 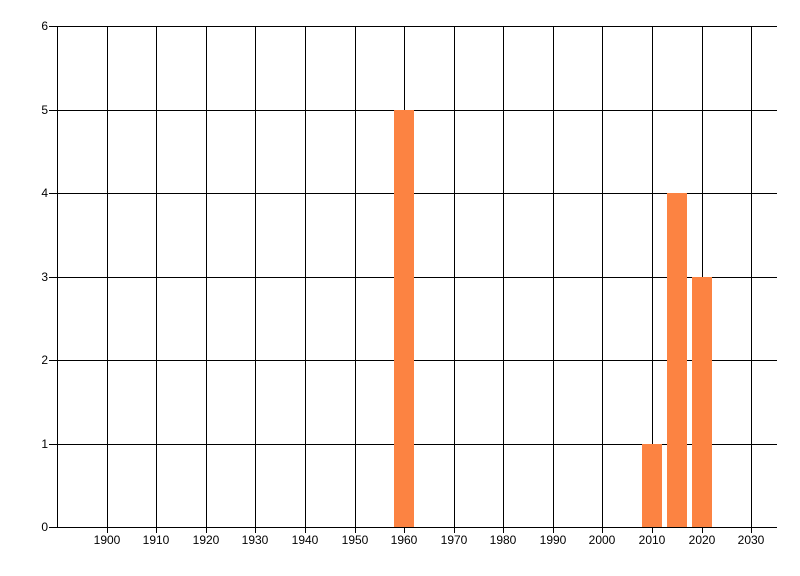 What do you see at coordinates (206, 540) in the screenshot?
I see `x-axis-tick-label: 1920` at bounding box center [206, 540].